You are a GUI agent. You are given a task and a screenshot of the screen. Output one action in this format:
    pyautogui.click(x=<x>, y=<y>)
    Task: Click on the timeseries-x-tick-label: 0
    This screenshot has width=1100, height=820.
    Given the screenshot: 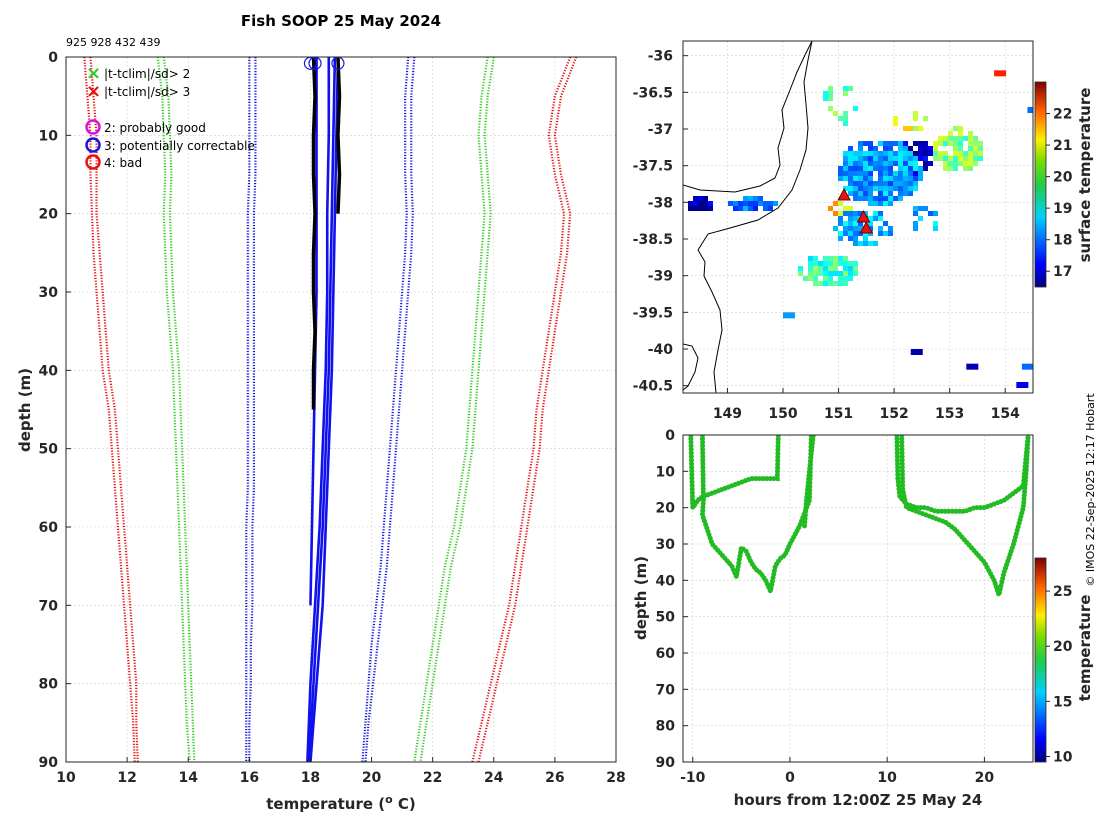 What is the action you would take?
    pyautogui.click(x=790, y=778)
    